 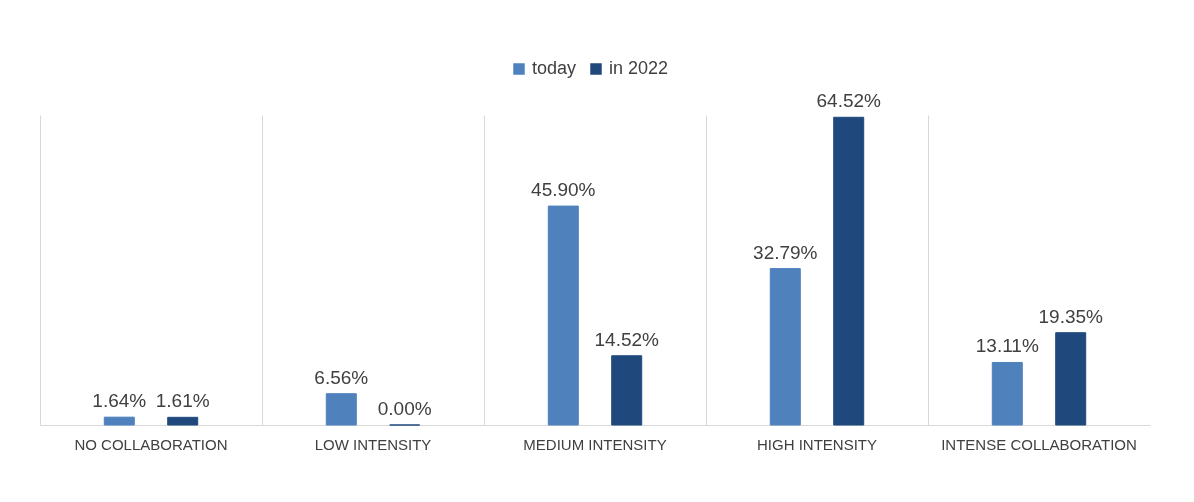 I want to click on x-tick-label: MEDIUM INTENSITY, so click(x=595, y=444).